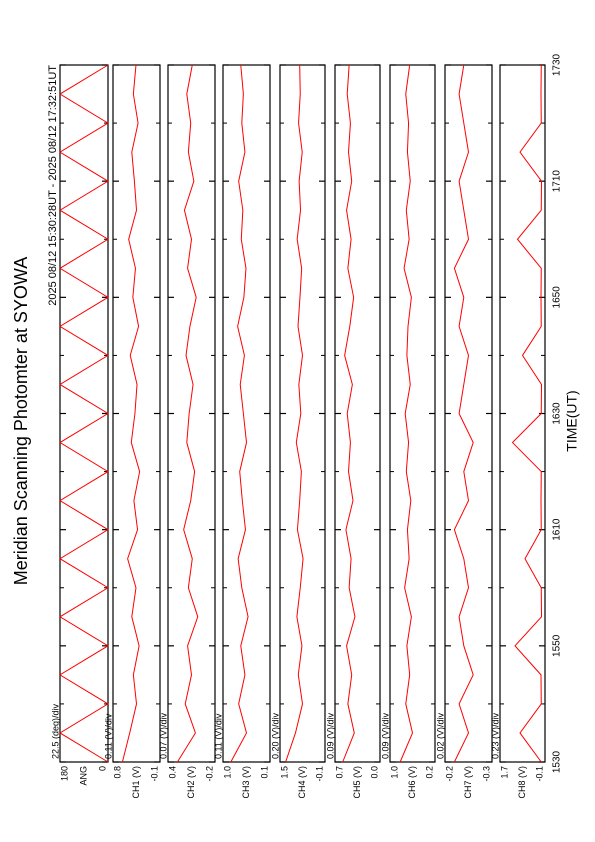 This screenshot has height=842, width=595. I want to click on x-tick-label: 1550, so click(557, 645).